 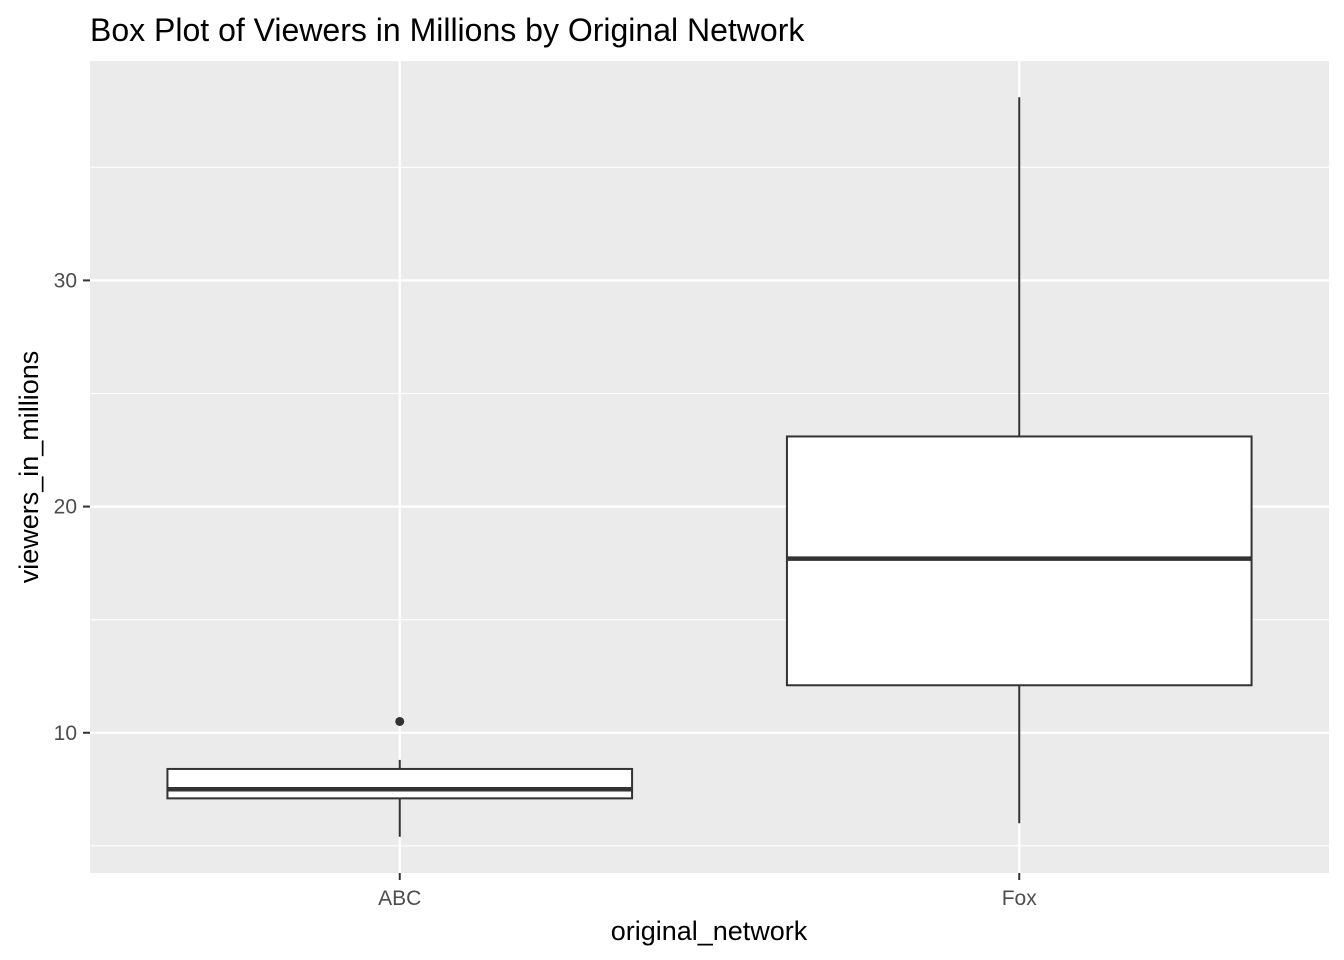 What do you see at coordinates (65, 507) in the screenshot?
I see `y-tick-label: 20` at bounding box center [65, 507].